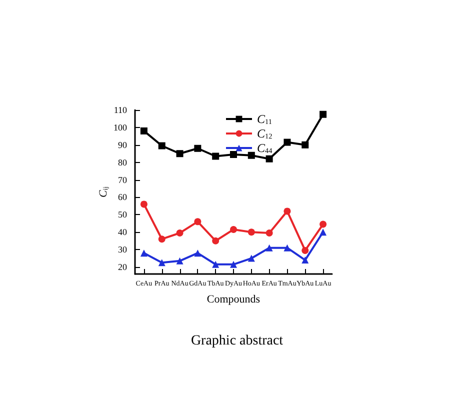 The width and height of the screenshot is (474, 414). I want to click on y-tick-label: 110, so click(121, 110).